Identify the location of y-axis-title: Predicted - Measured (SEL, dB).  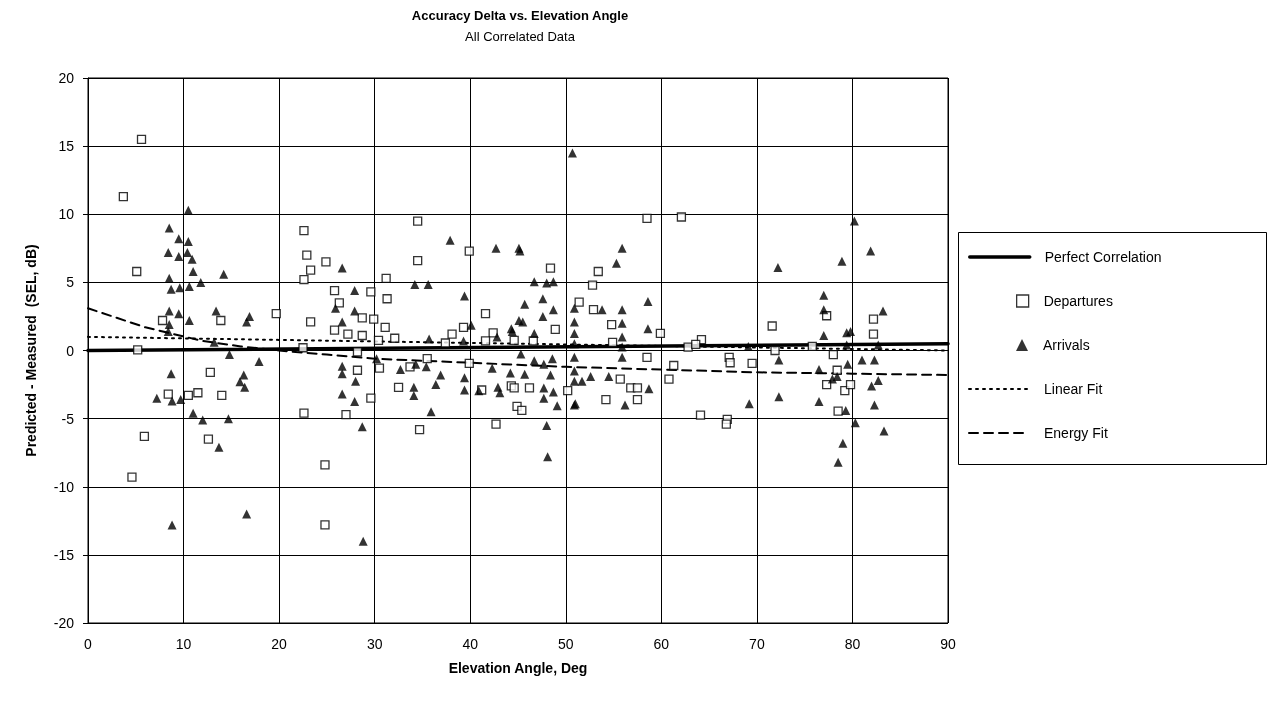
(31, 350).